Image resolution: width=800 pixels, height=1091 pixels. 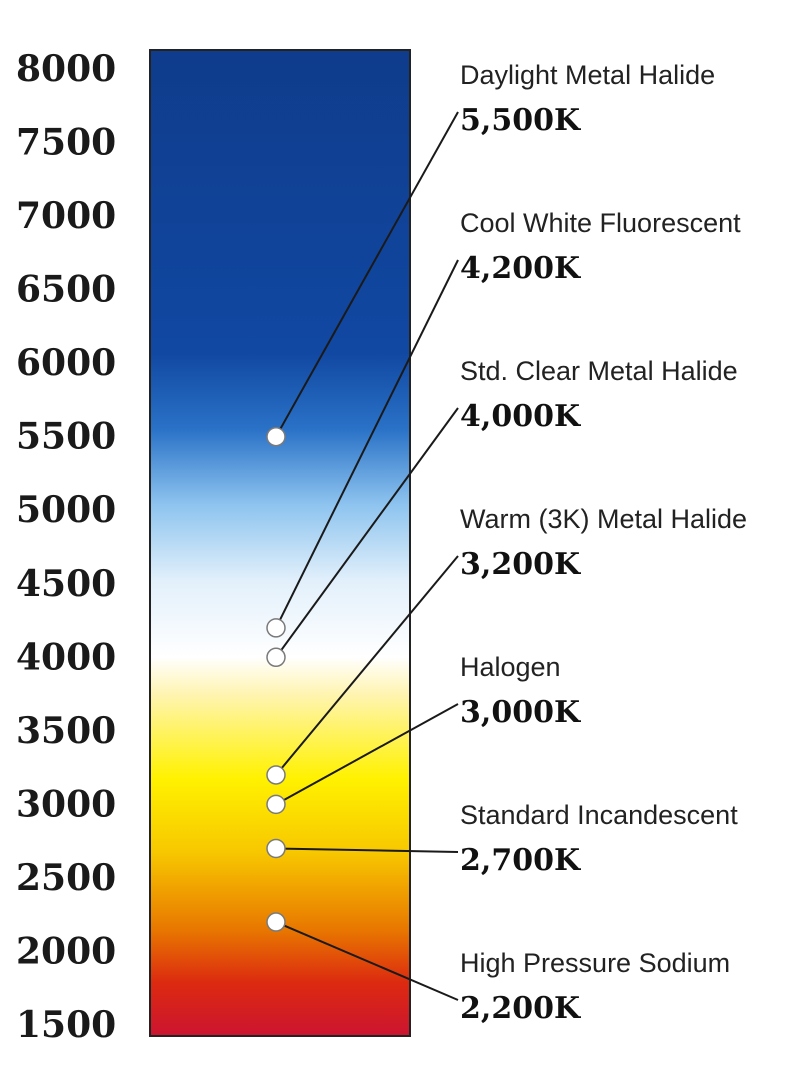 I want to click on y-tick-label: 5000, so click(x=66, y=510).